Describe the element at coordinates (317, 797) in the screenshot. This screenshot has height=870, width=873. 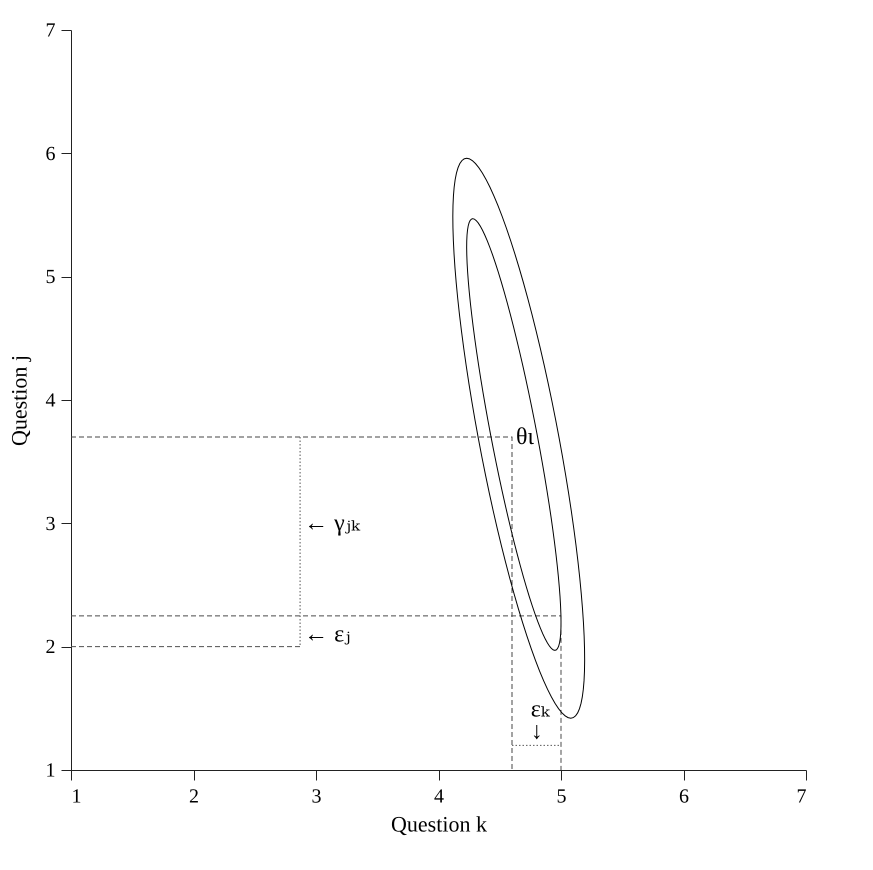
I see `x-tick-label: 3` at that location.